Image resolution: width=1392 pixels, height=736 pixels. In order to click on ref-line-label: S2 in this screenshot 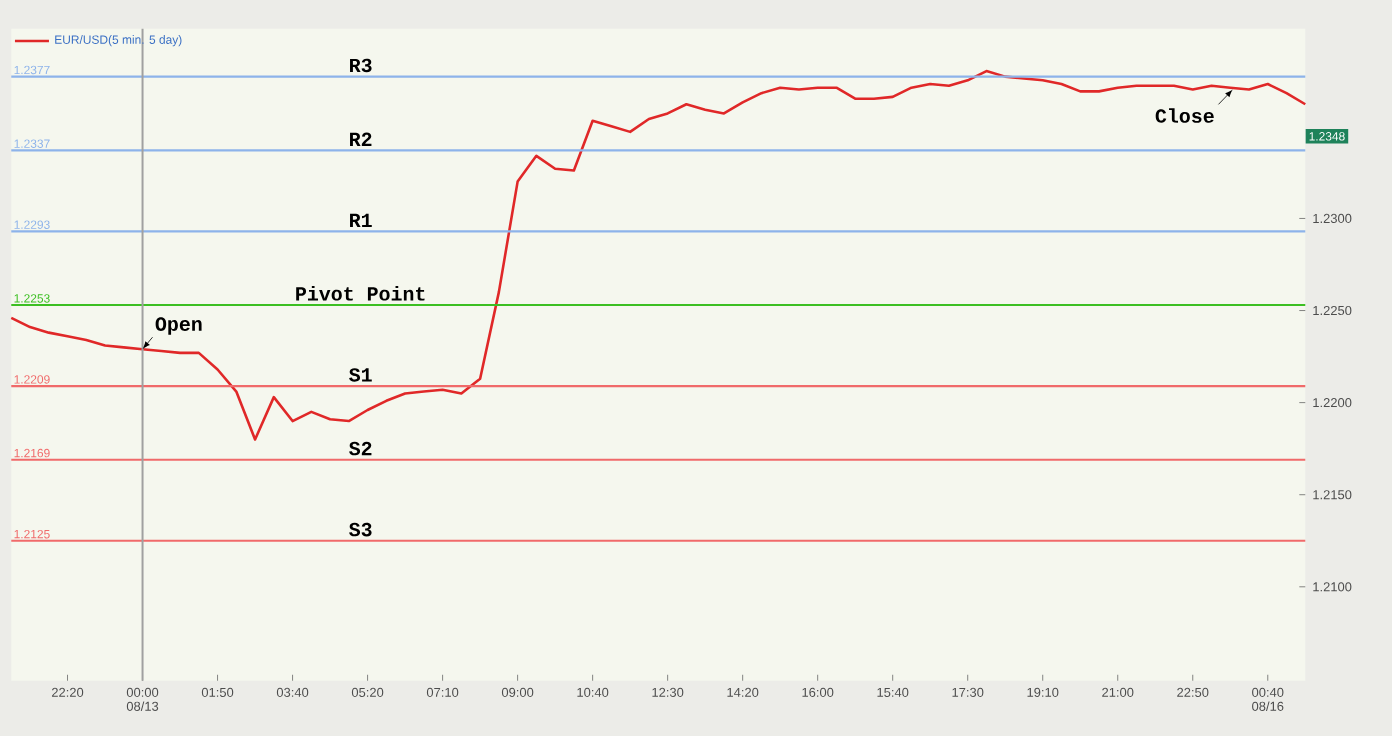, I will do `click(360, 448)`.